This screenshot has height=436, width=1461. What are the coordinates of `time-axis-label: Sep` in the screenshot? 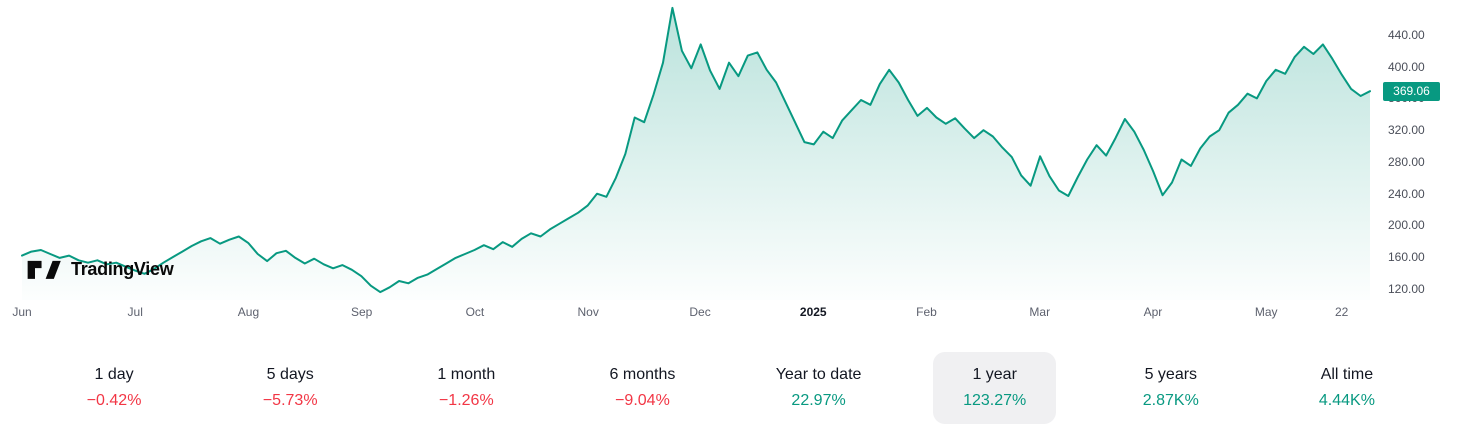 It's located at (362, 312).